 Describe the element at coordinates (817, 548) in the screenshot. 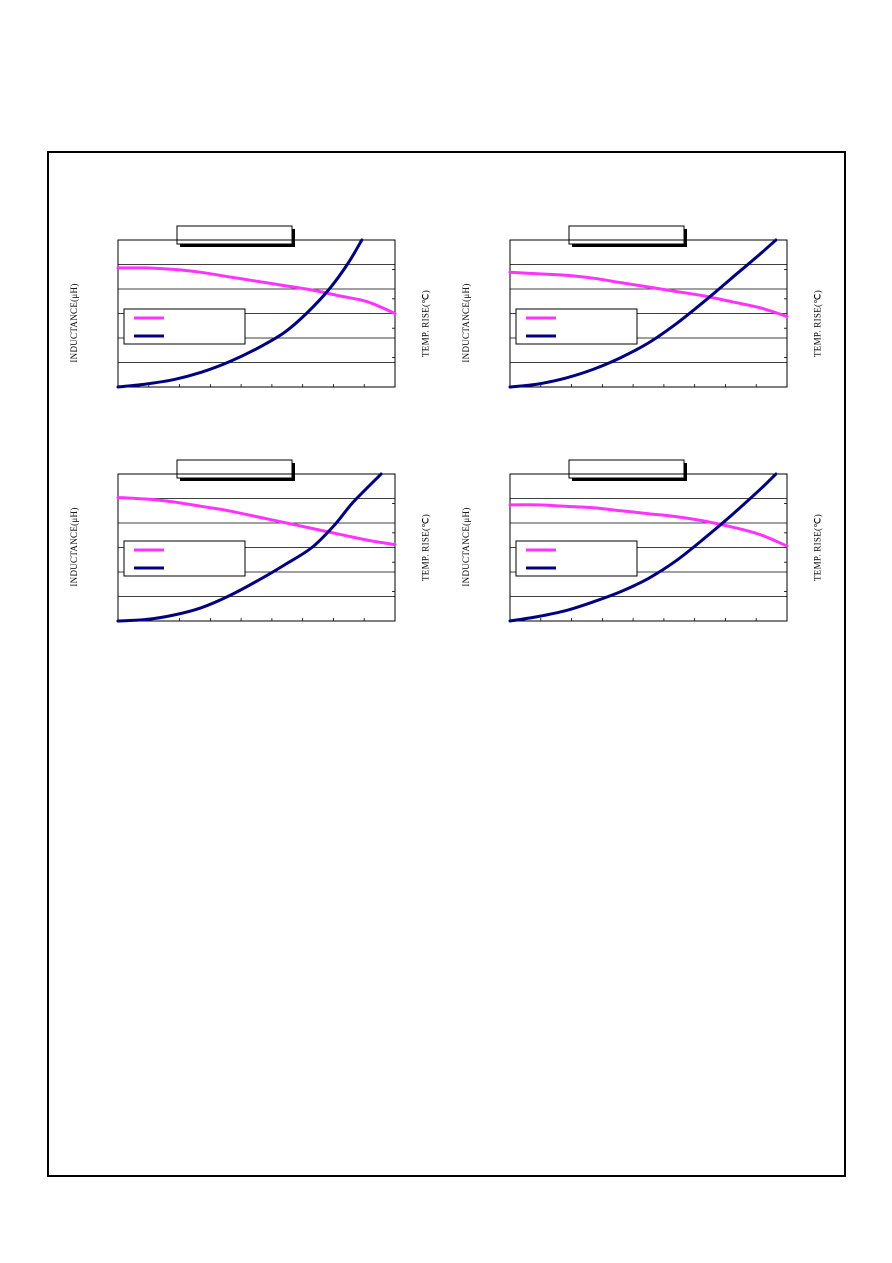

I see `chart-bottom-right-y2label: TEMP. RISE(℃)` at that location.